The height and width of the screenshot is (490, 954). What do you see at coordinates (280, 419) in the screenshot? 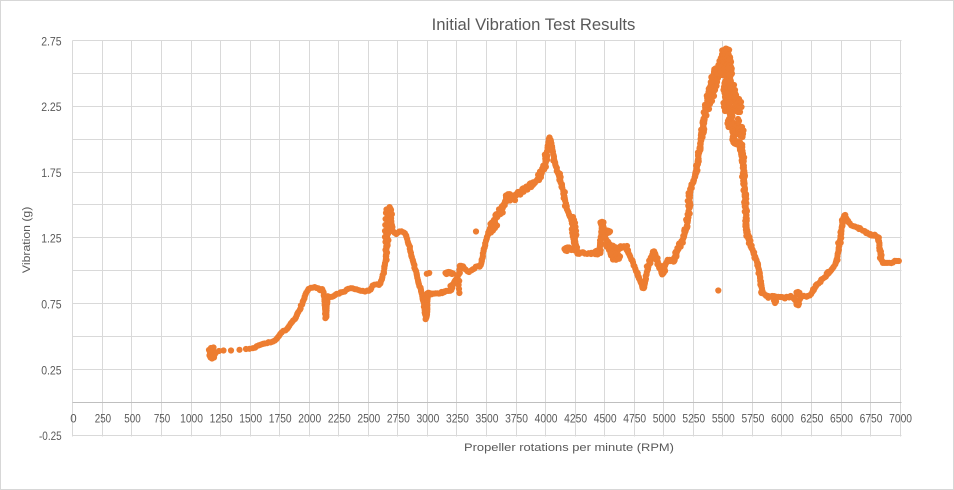
I see `svg-text: 1750` at bounding box center [280, 419].